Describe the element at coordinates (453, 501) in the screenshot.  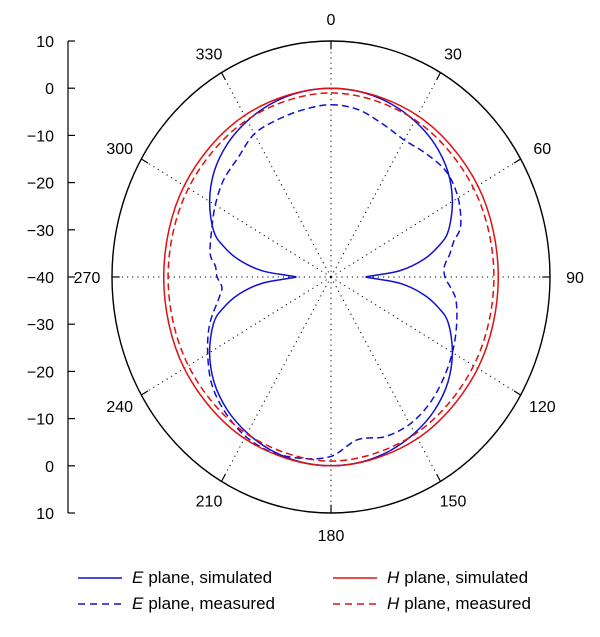
I see `angle-tick-label: 150` at that location.